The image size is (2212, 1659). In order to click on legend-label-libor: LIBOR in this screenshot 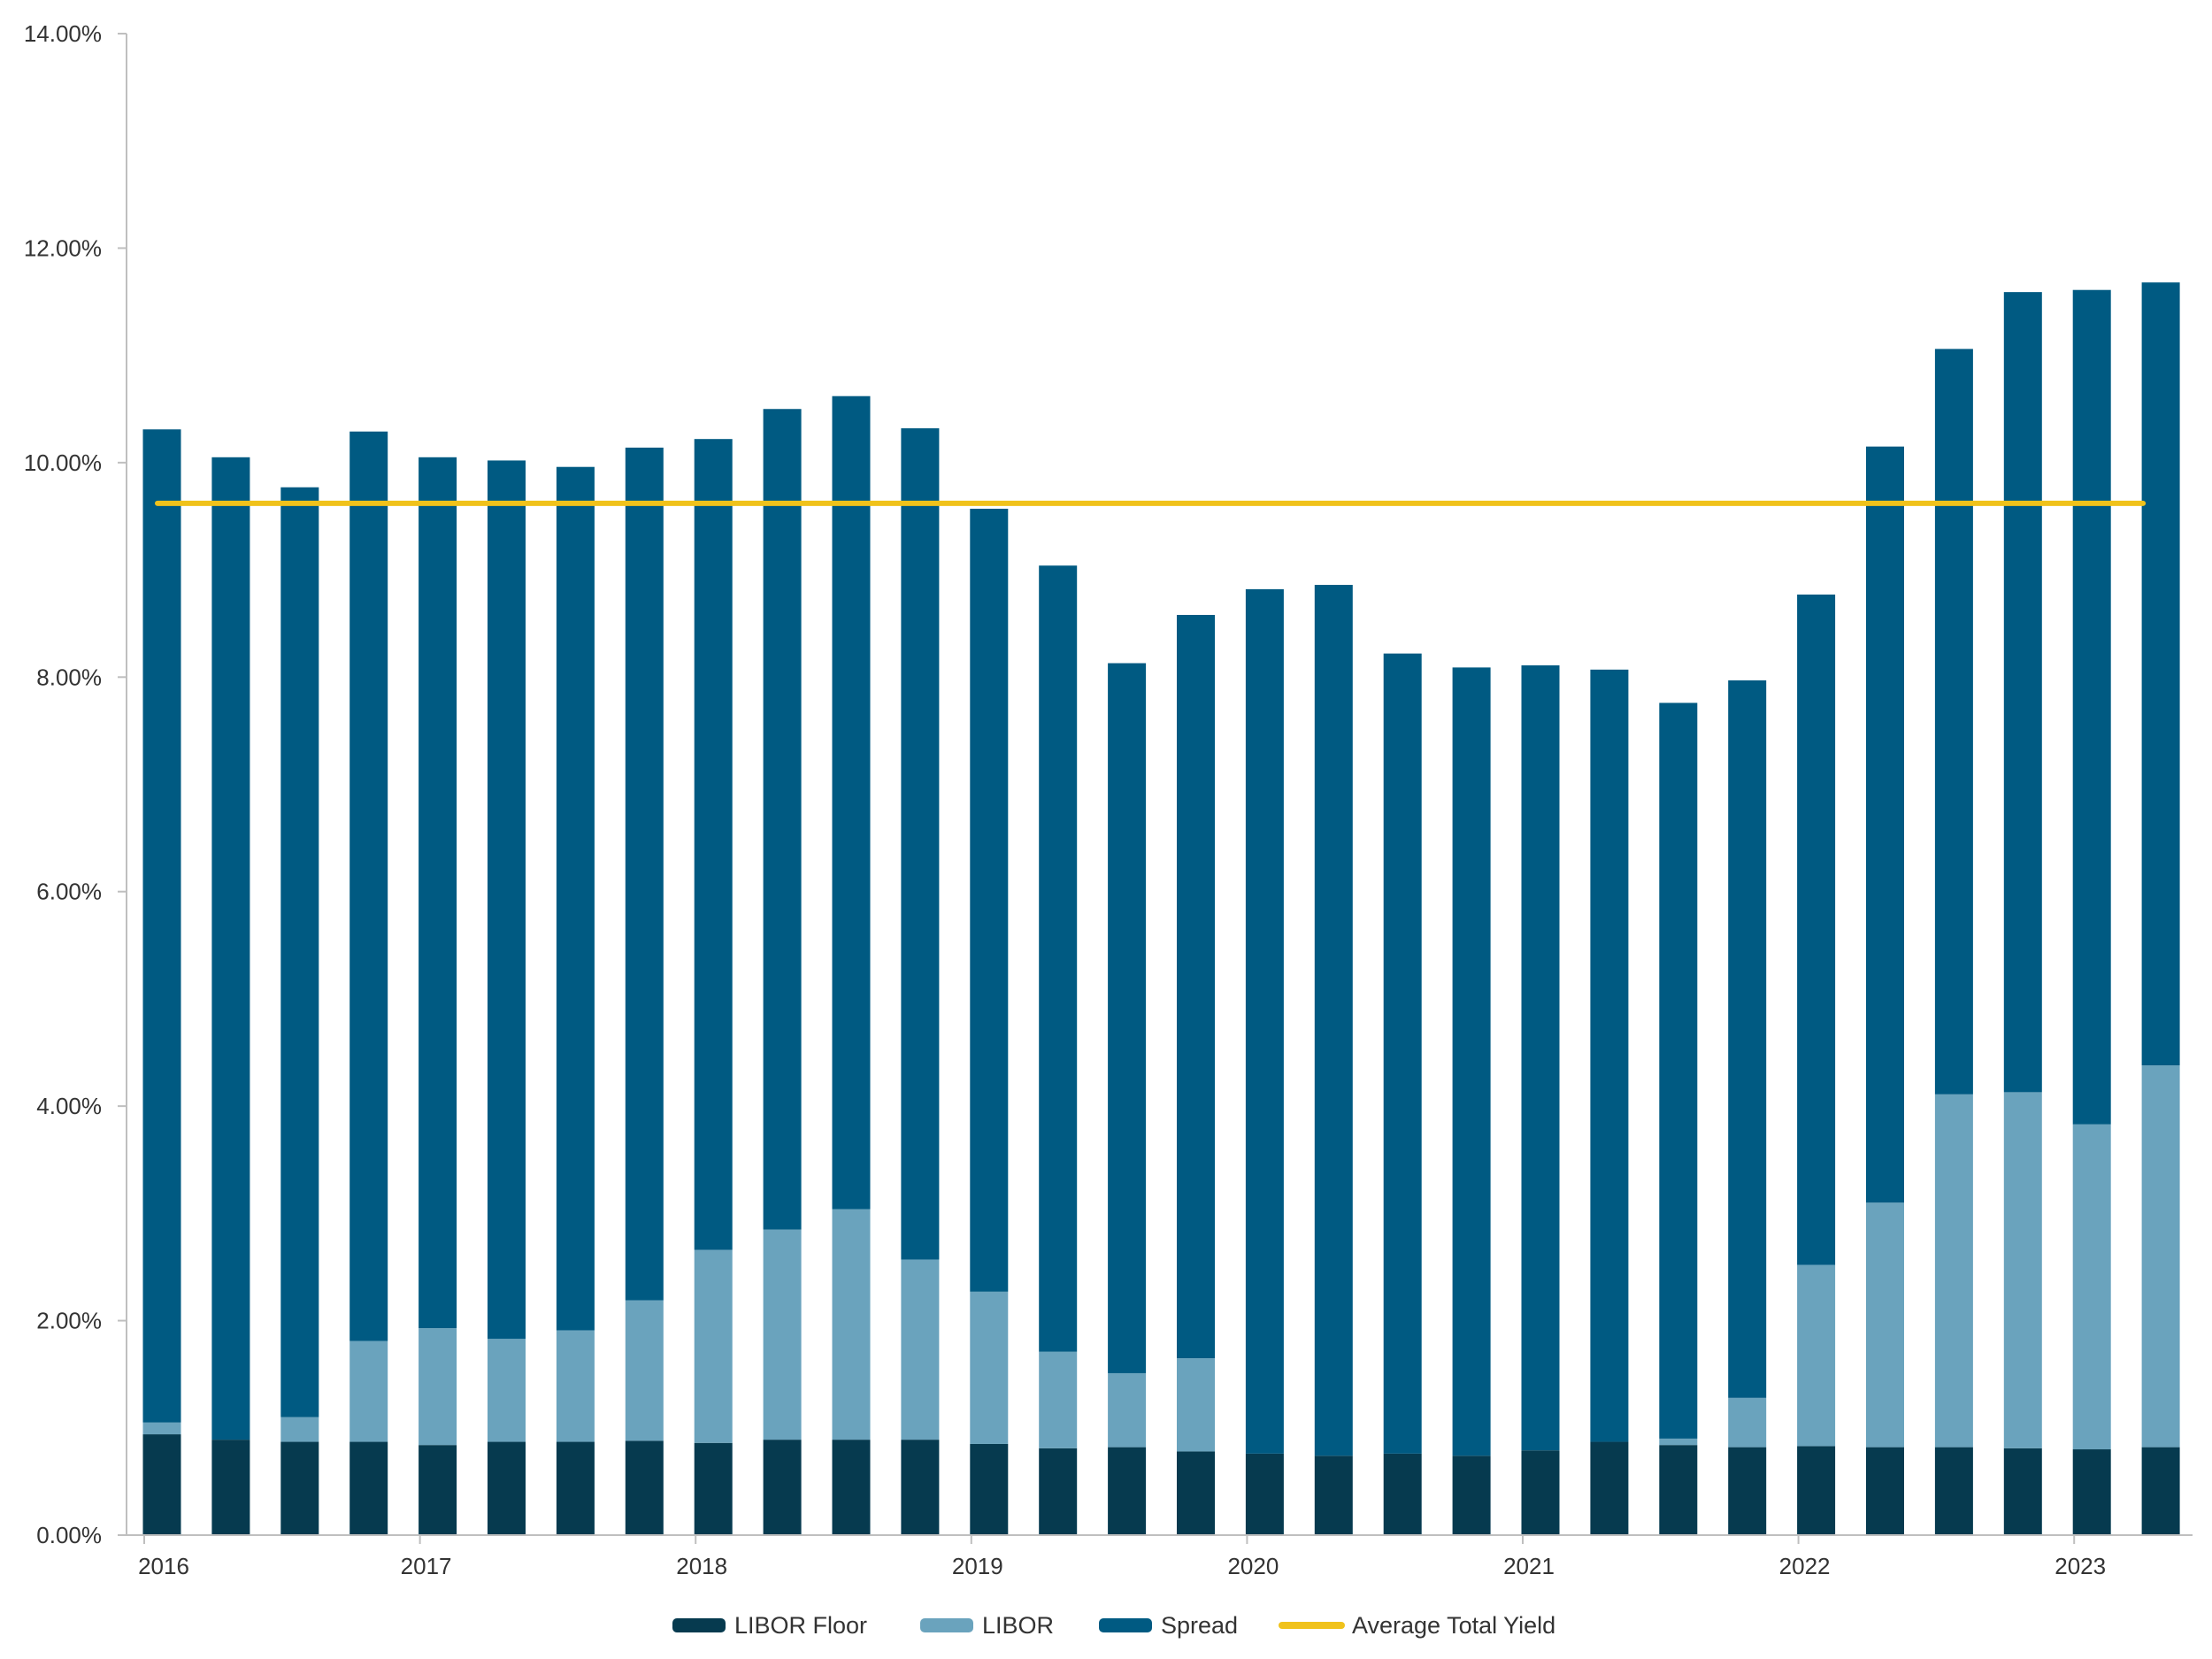, I will do `click(1018, 1626)`.